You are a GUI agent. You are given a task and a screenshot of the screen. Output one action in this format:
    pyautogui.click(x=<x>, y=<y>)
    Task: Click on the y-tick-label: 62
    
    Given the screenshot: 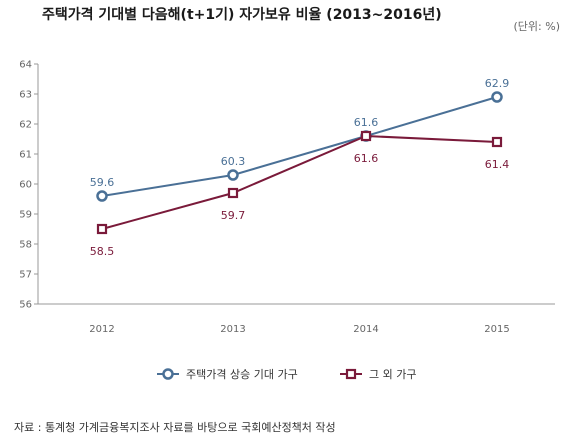 What is the action you would take?
    pyautogui.click(x=25, y=125)
    